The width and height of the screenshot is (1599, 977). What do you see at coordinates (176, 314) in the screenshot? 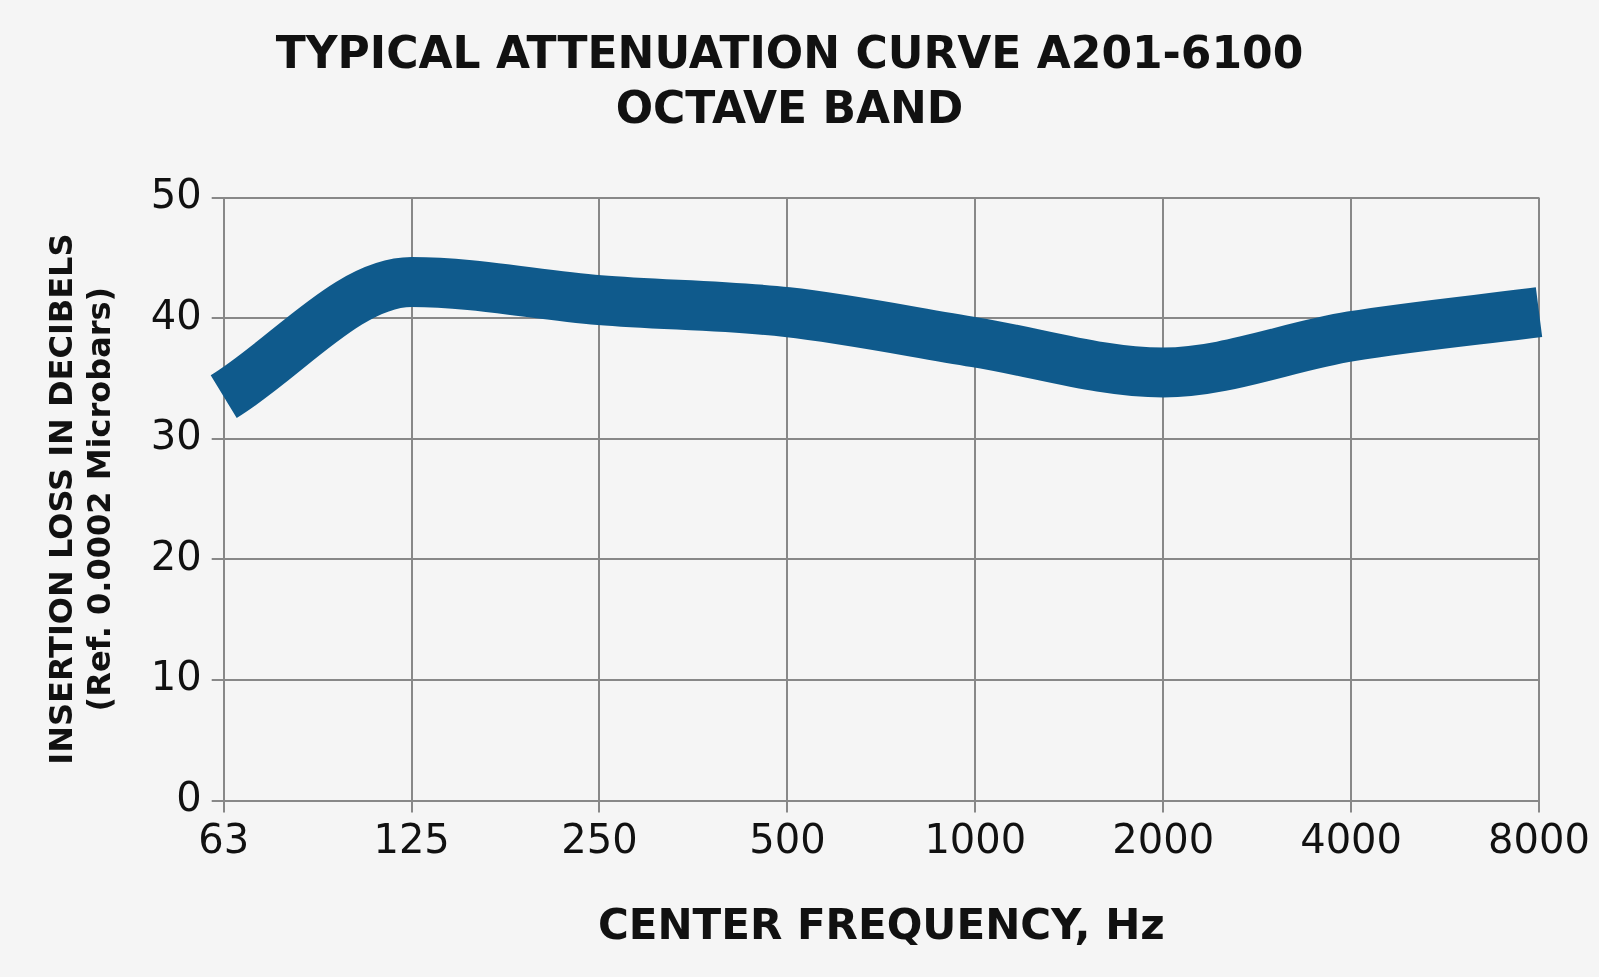
I see `y-tick-label: 40` at bounding box center [176, 314].